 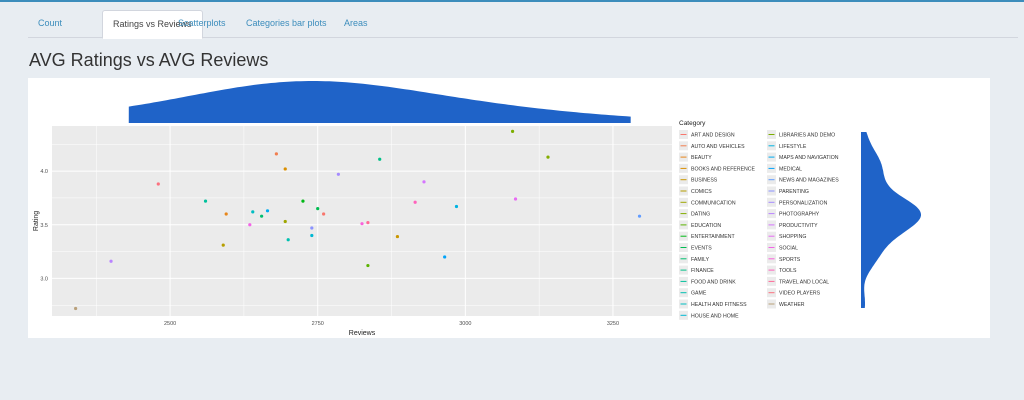 I want to click on legend-item: TRAVEL AND LOCAL, so click(x=798, y=281).